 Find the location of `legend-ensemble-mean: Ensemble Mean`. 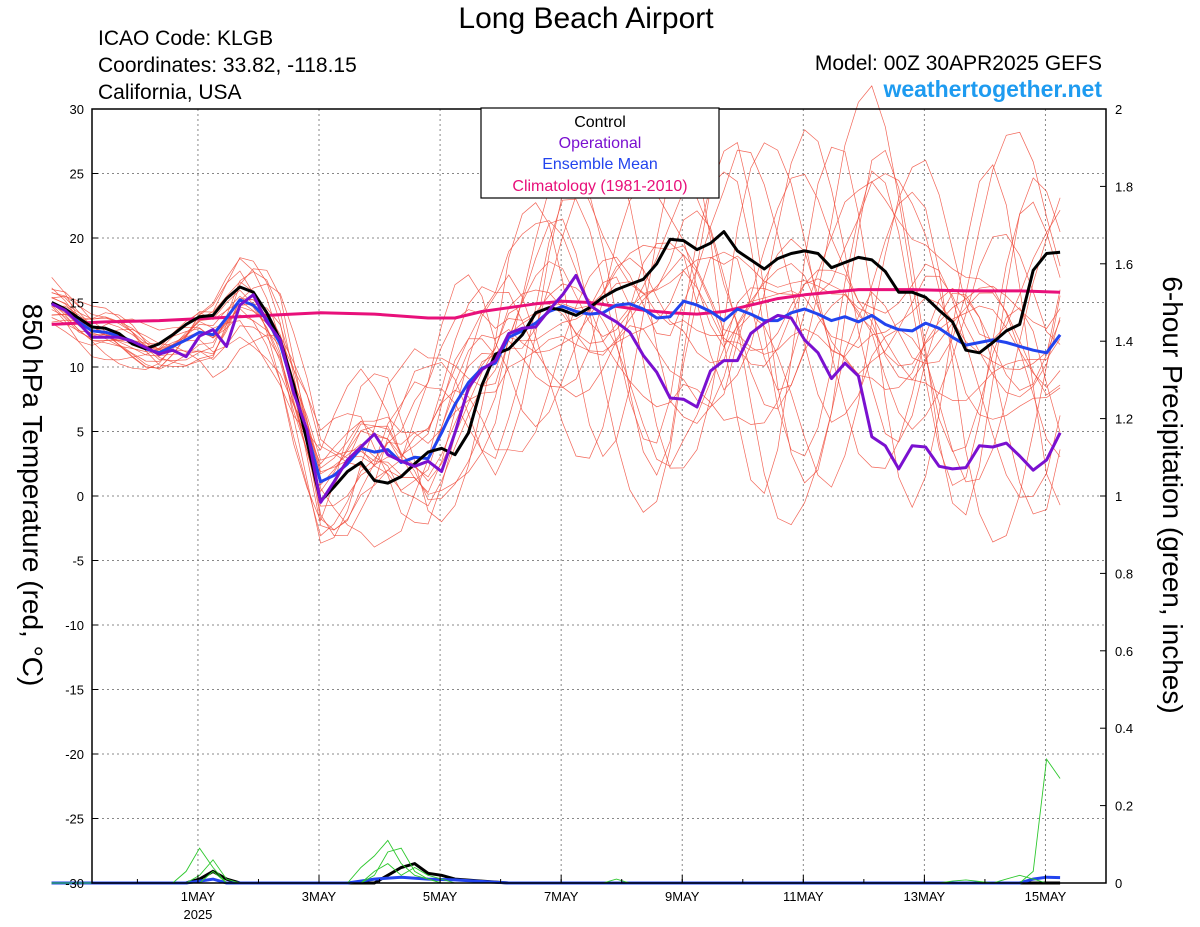

legend-ensemble-mean: Ensemble Mean is located at coordinates (600, 164).